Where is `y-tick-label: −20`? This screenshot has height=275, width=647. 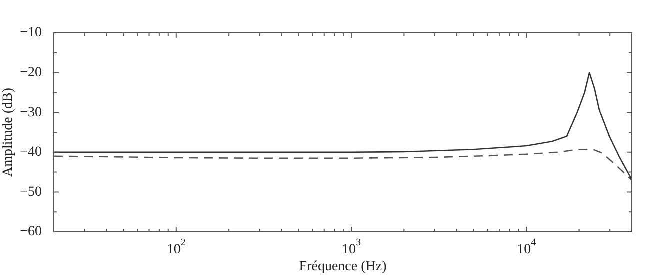
y-tick-label: −20 is located at coordinates (31, 72).